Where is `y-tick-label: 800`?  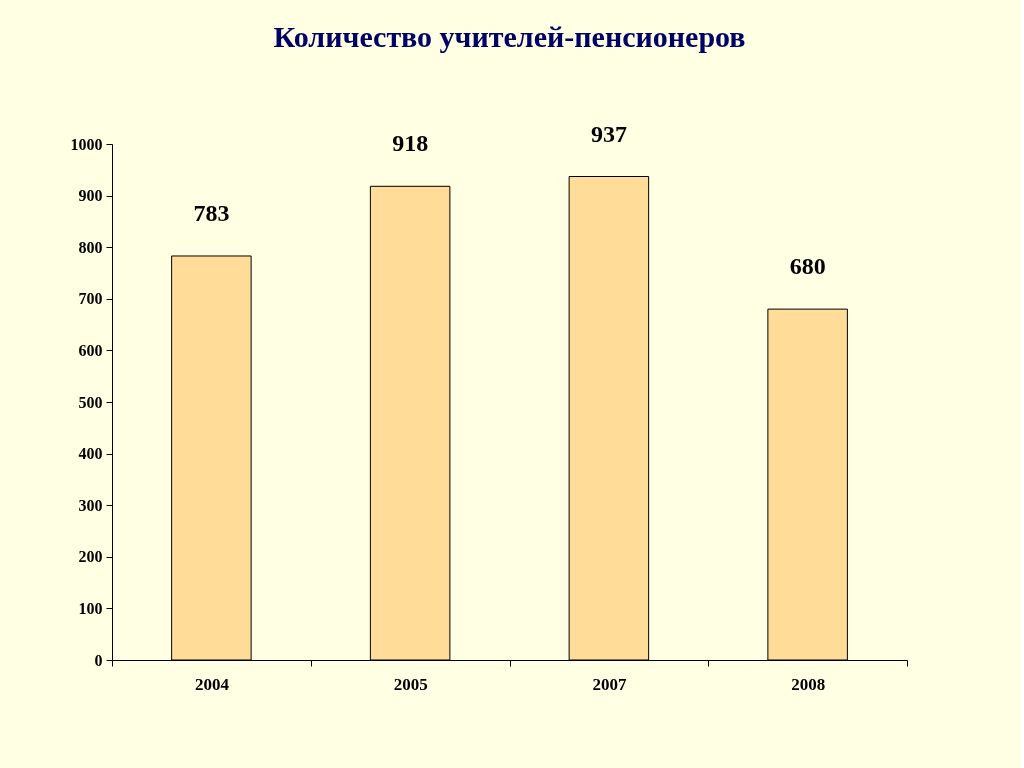 y-tick-label: 800 is located at coordinates (90, 247).